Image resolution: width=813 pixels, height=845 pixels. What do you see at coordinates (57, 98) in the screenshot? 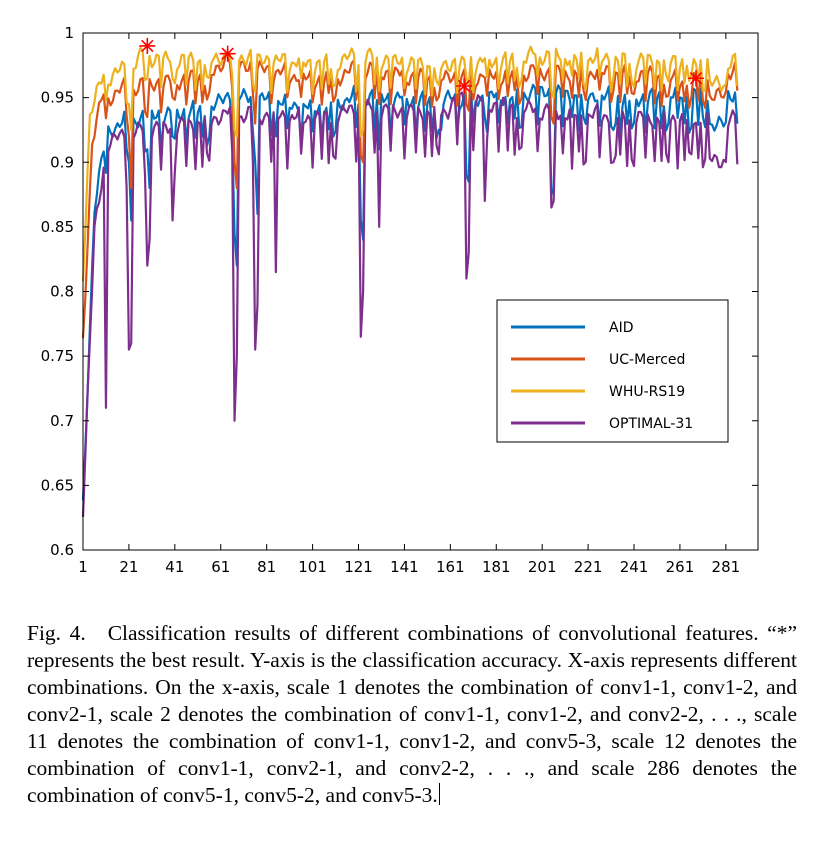
I see `y-tick-label: 0.95` at bounding box center [57, 98].